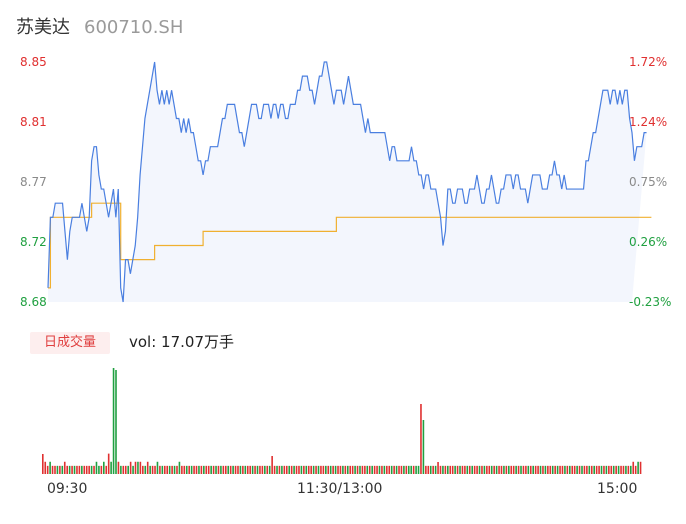 The image size is (686, 524). I want to click on time-label-open: 09:30, so click(67, 489).